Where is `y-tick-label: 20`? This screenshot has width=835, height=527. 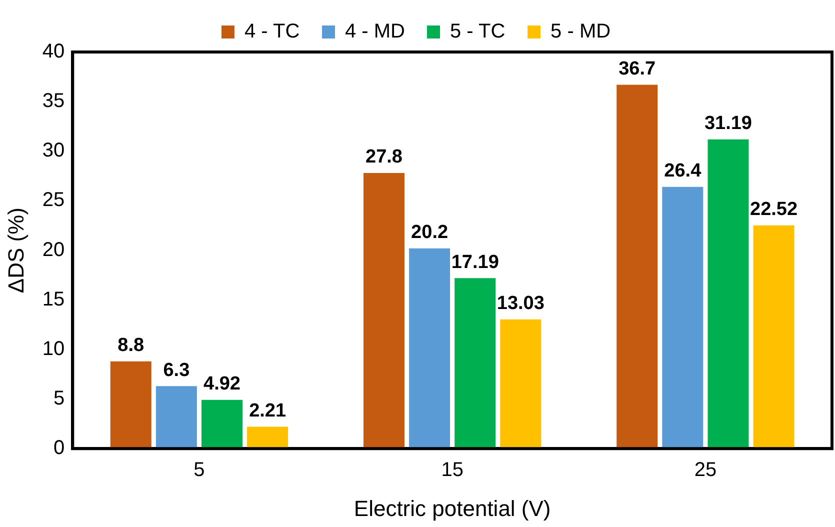 y-tick-label: 20 is located at coordinates (53, 249).